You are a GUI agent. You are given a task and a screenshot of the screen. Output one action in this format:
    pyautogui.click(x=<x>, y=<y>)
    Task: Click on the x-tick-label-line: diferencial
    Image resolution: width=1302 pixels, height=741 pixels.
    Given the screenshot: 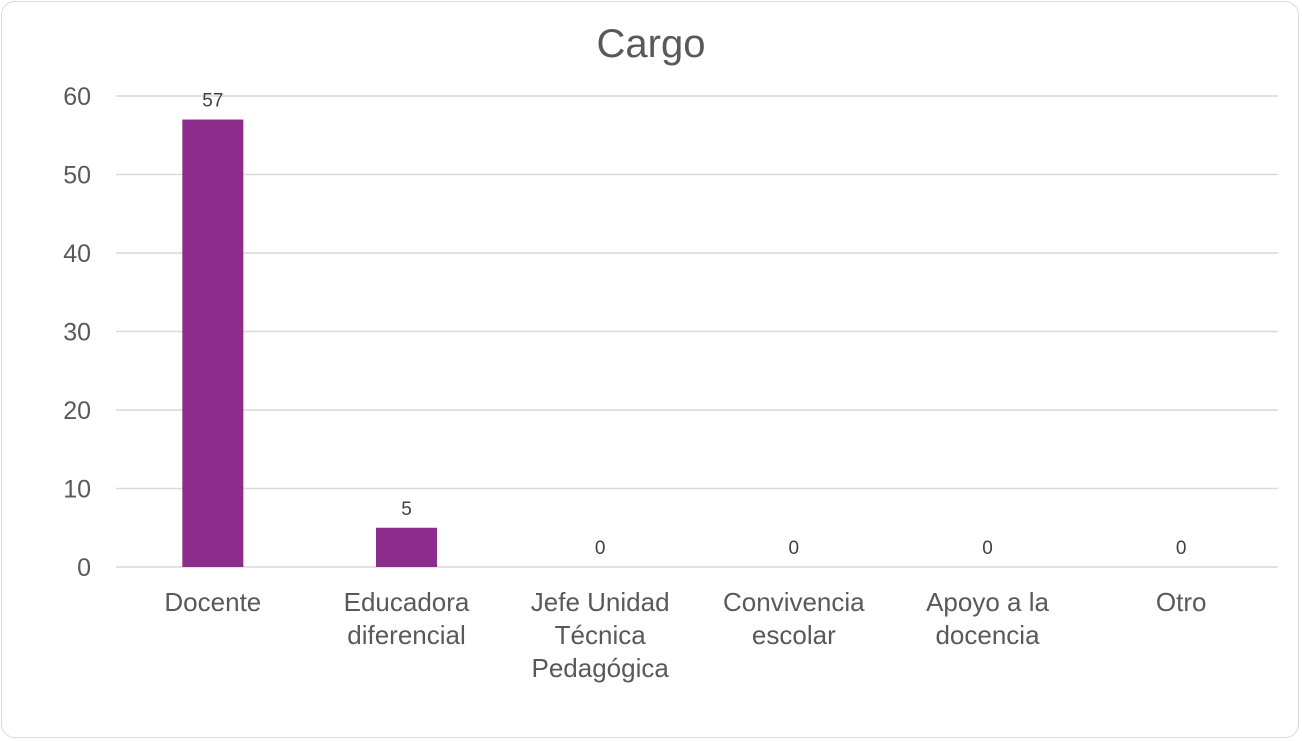 What is the action you would take?
    pyautogui.click(x=406, y=635)
    